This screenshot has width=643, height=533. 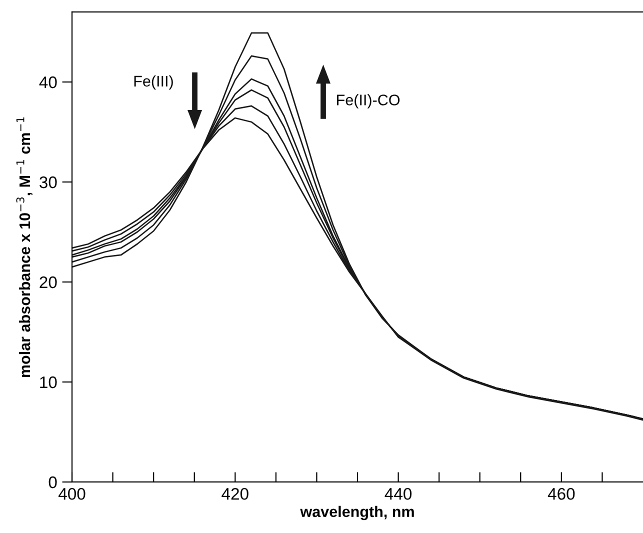 I want to click on x-tick-label: 440, so click(x=398, y=494).